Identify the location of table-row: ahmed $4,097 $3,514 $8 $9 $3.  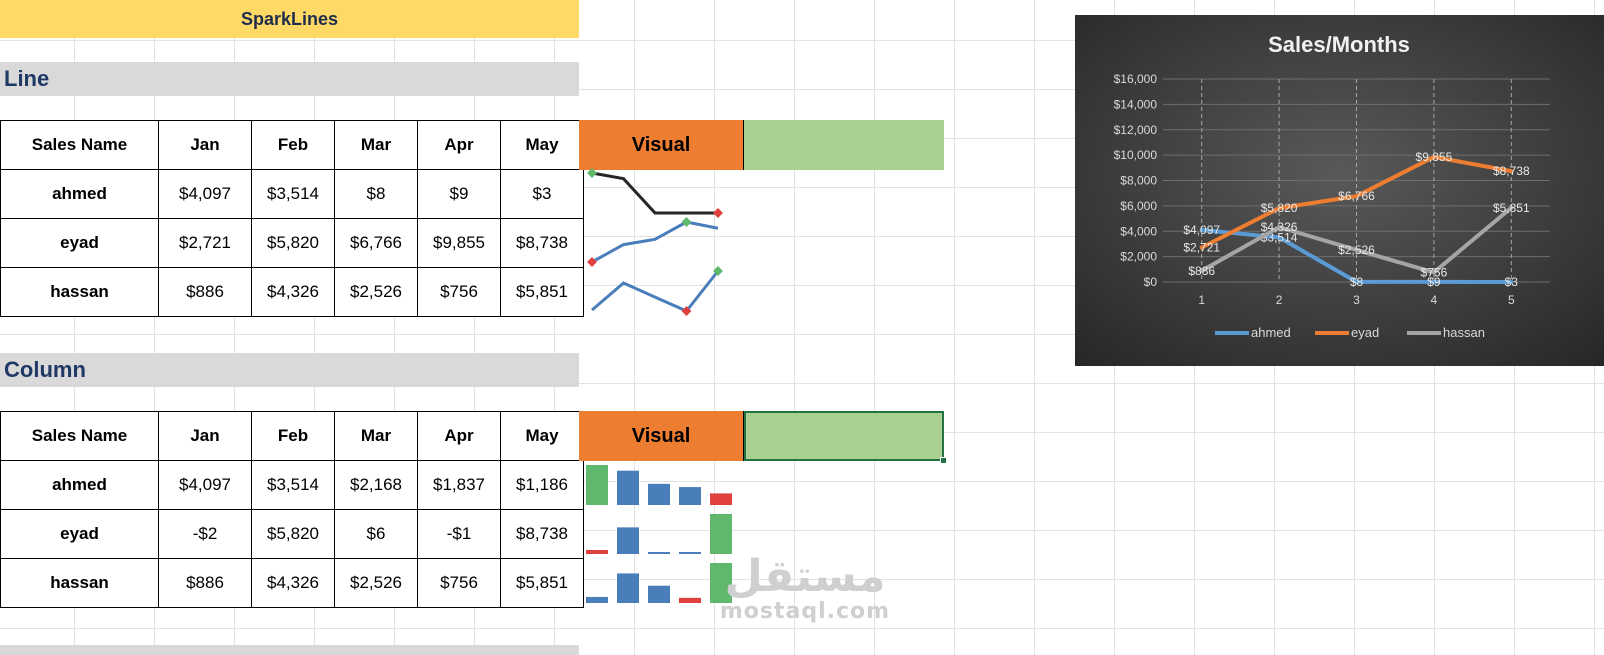
(292, 194).